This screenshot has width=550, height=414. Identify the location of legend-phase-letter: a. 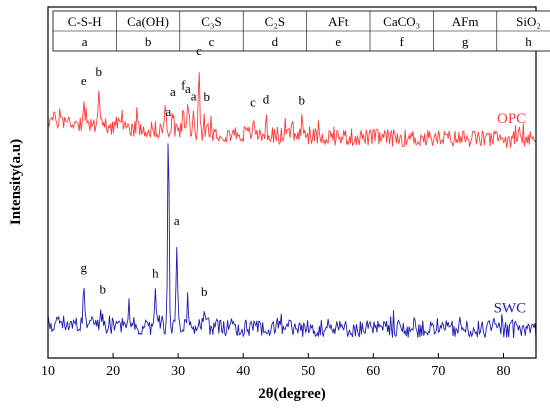
(85, 41).